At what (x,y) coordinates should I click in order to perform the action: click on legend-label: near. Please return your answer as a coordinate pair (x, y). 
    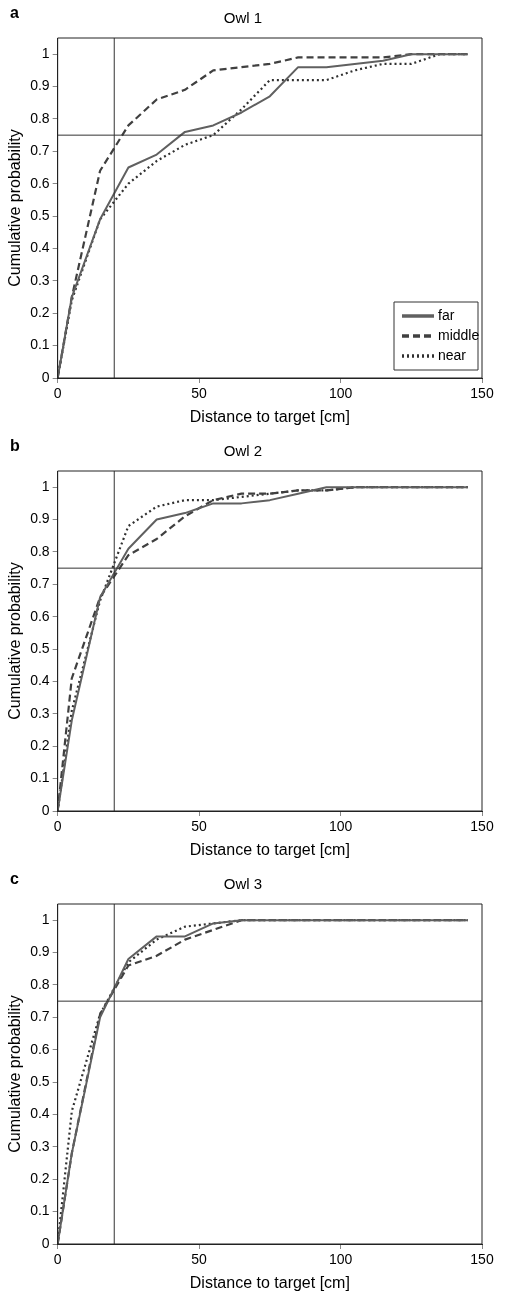
    Looking at the image, I should click on (452, 354).